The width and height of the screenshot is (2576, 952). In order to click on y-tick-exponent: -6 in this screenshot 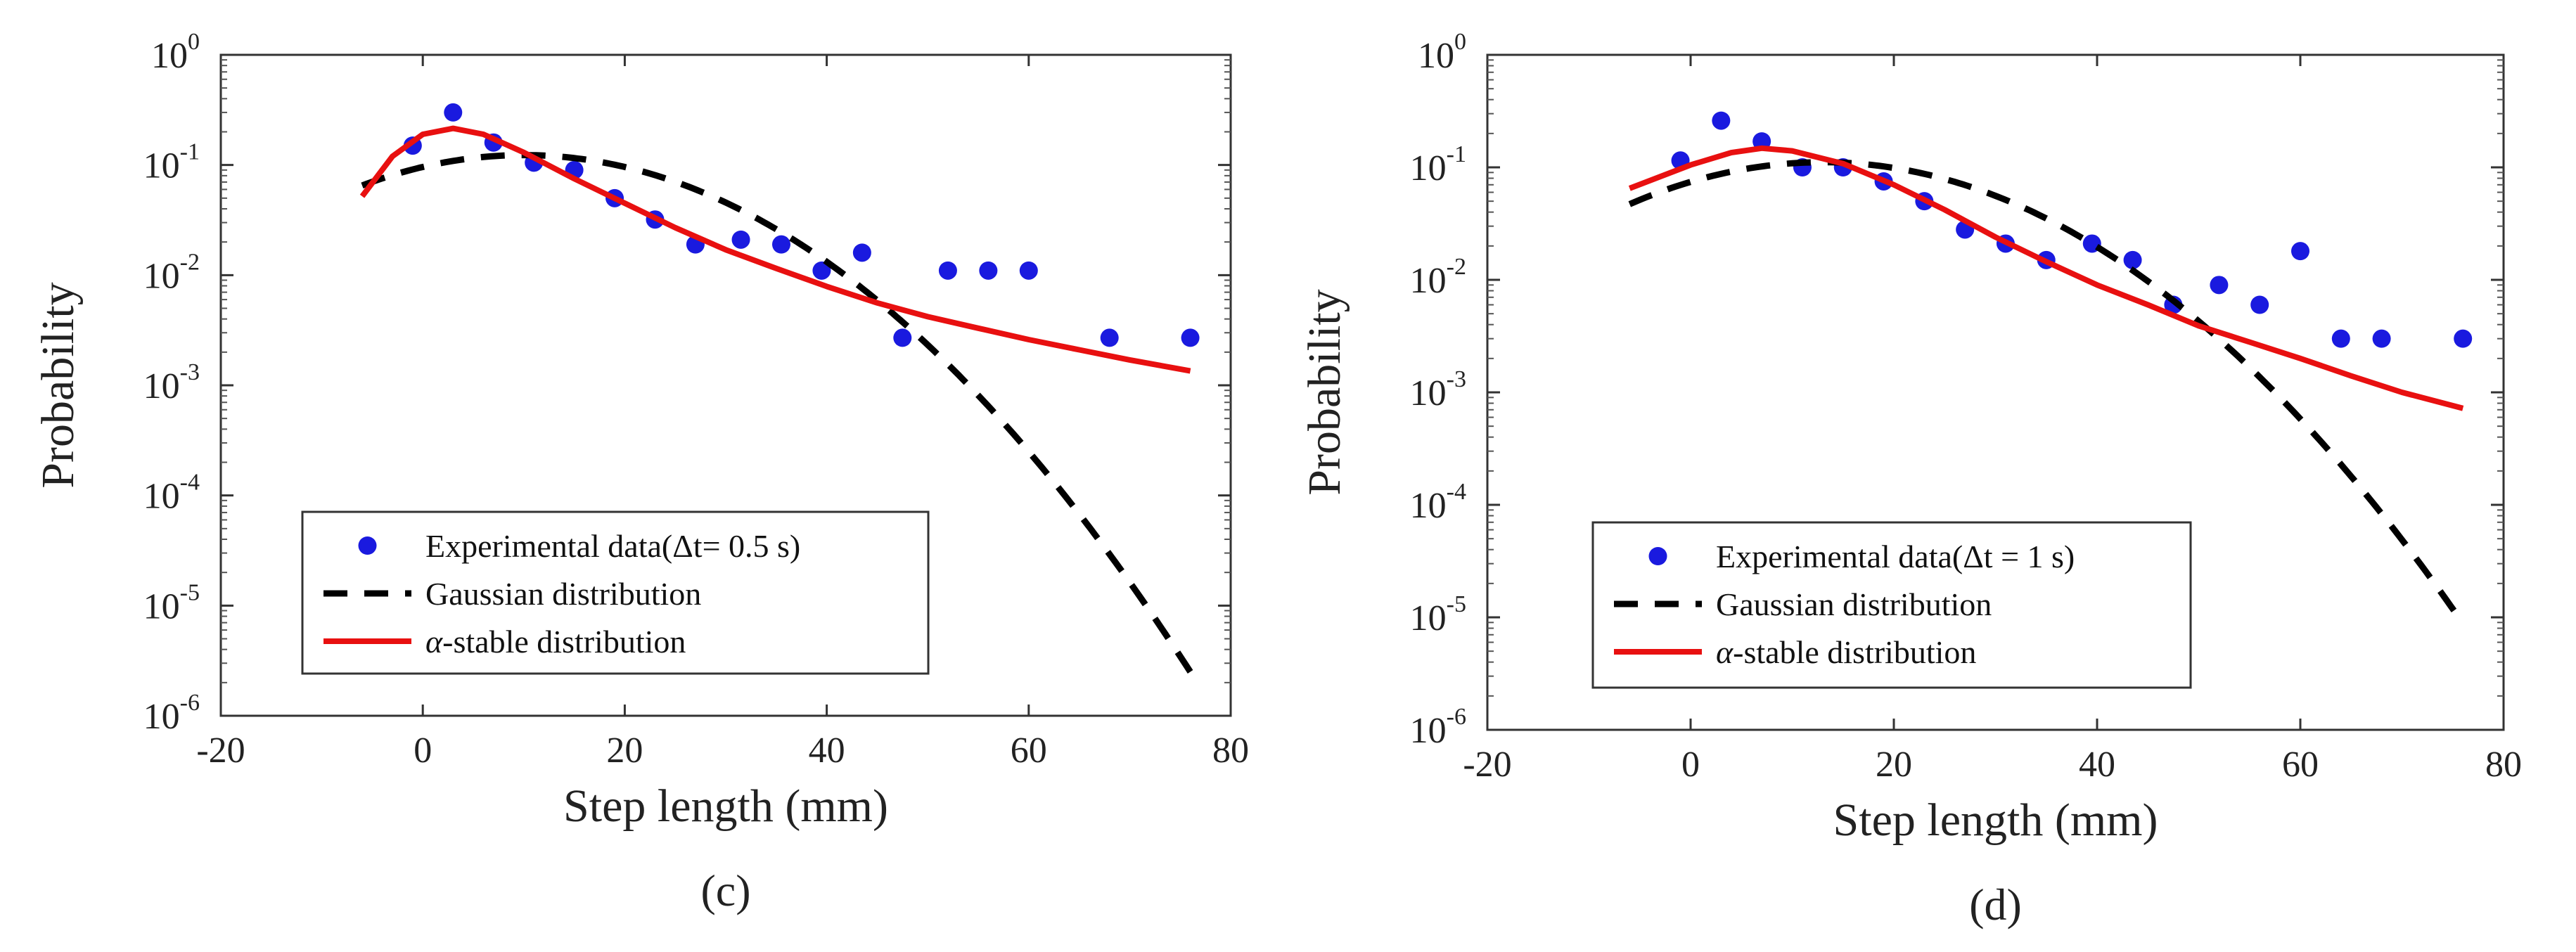, I will do `click(1456, 717)`.